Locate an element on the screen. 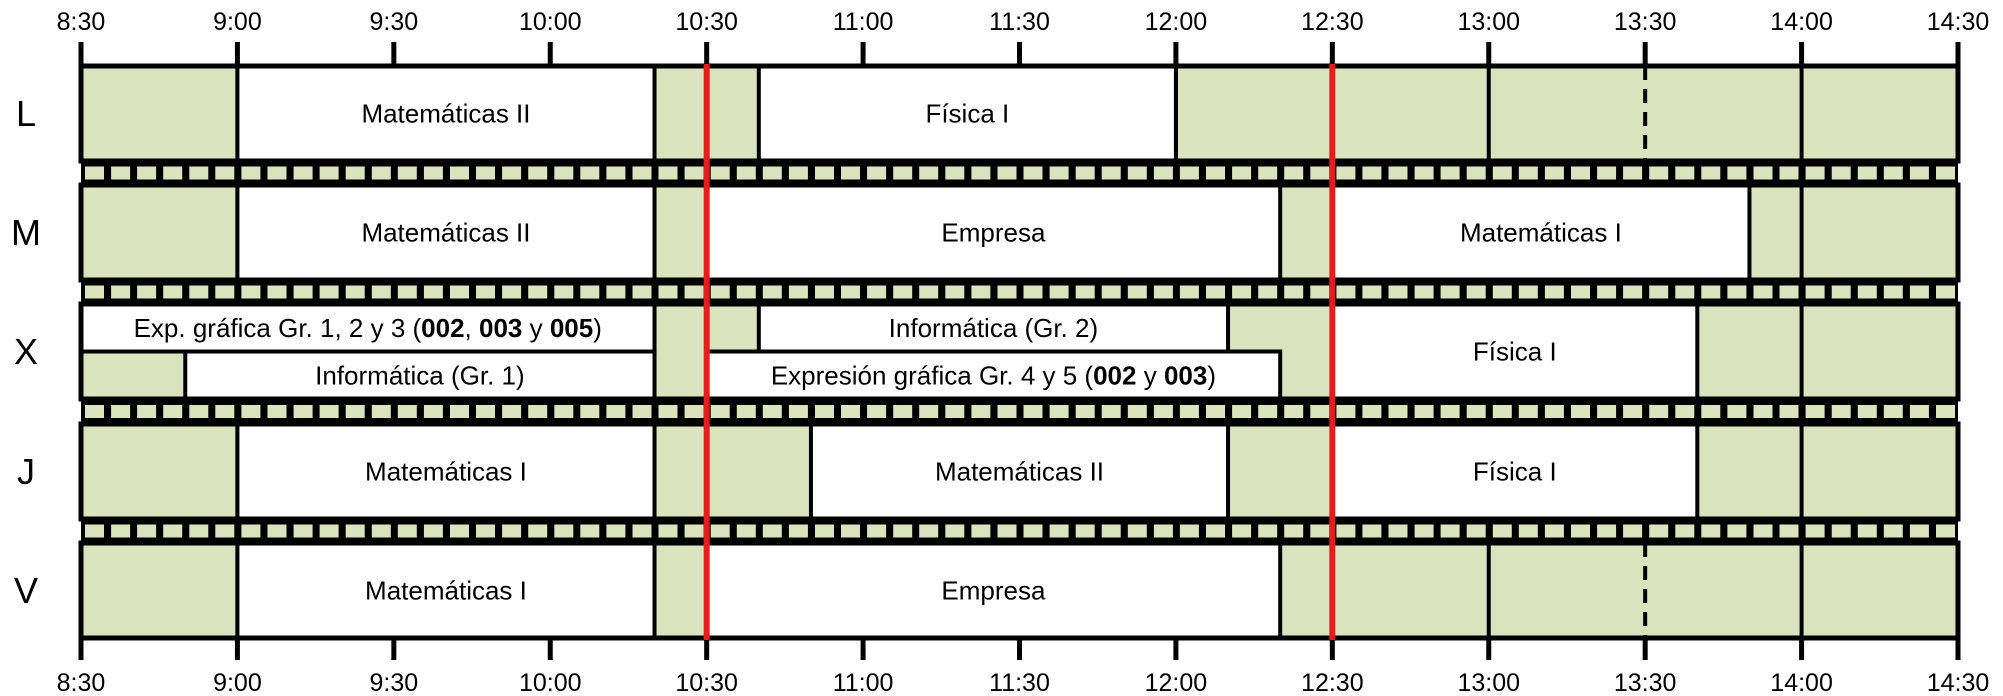 Image resolution: width=2003 pixels, height=696 pixels. class-name: Expresión gráfica Gr. 4 y 5 (002 y 003) is located at coordinates (993, 375).